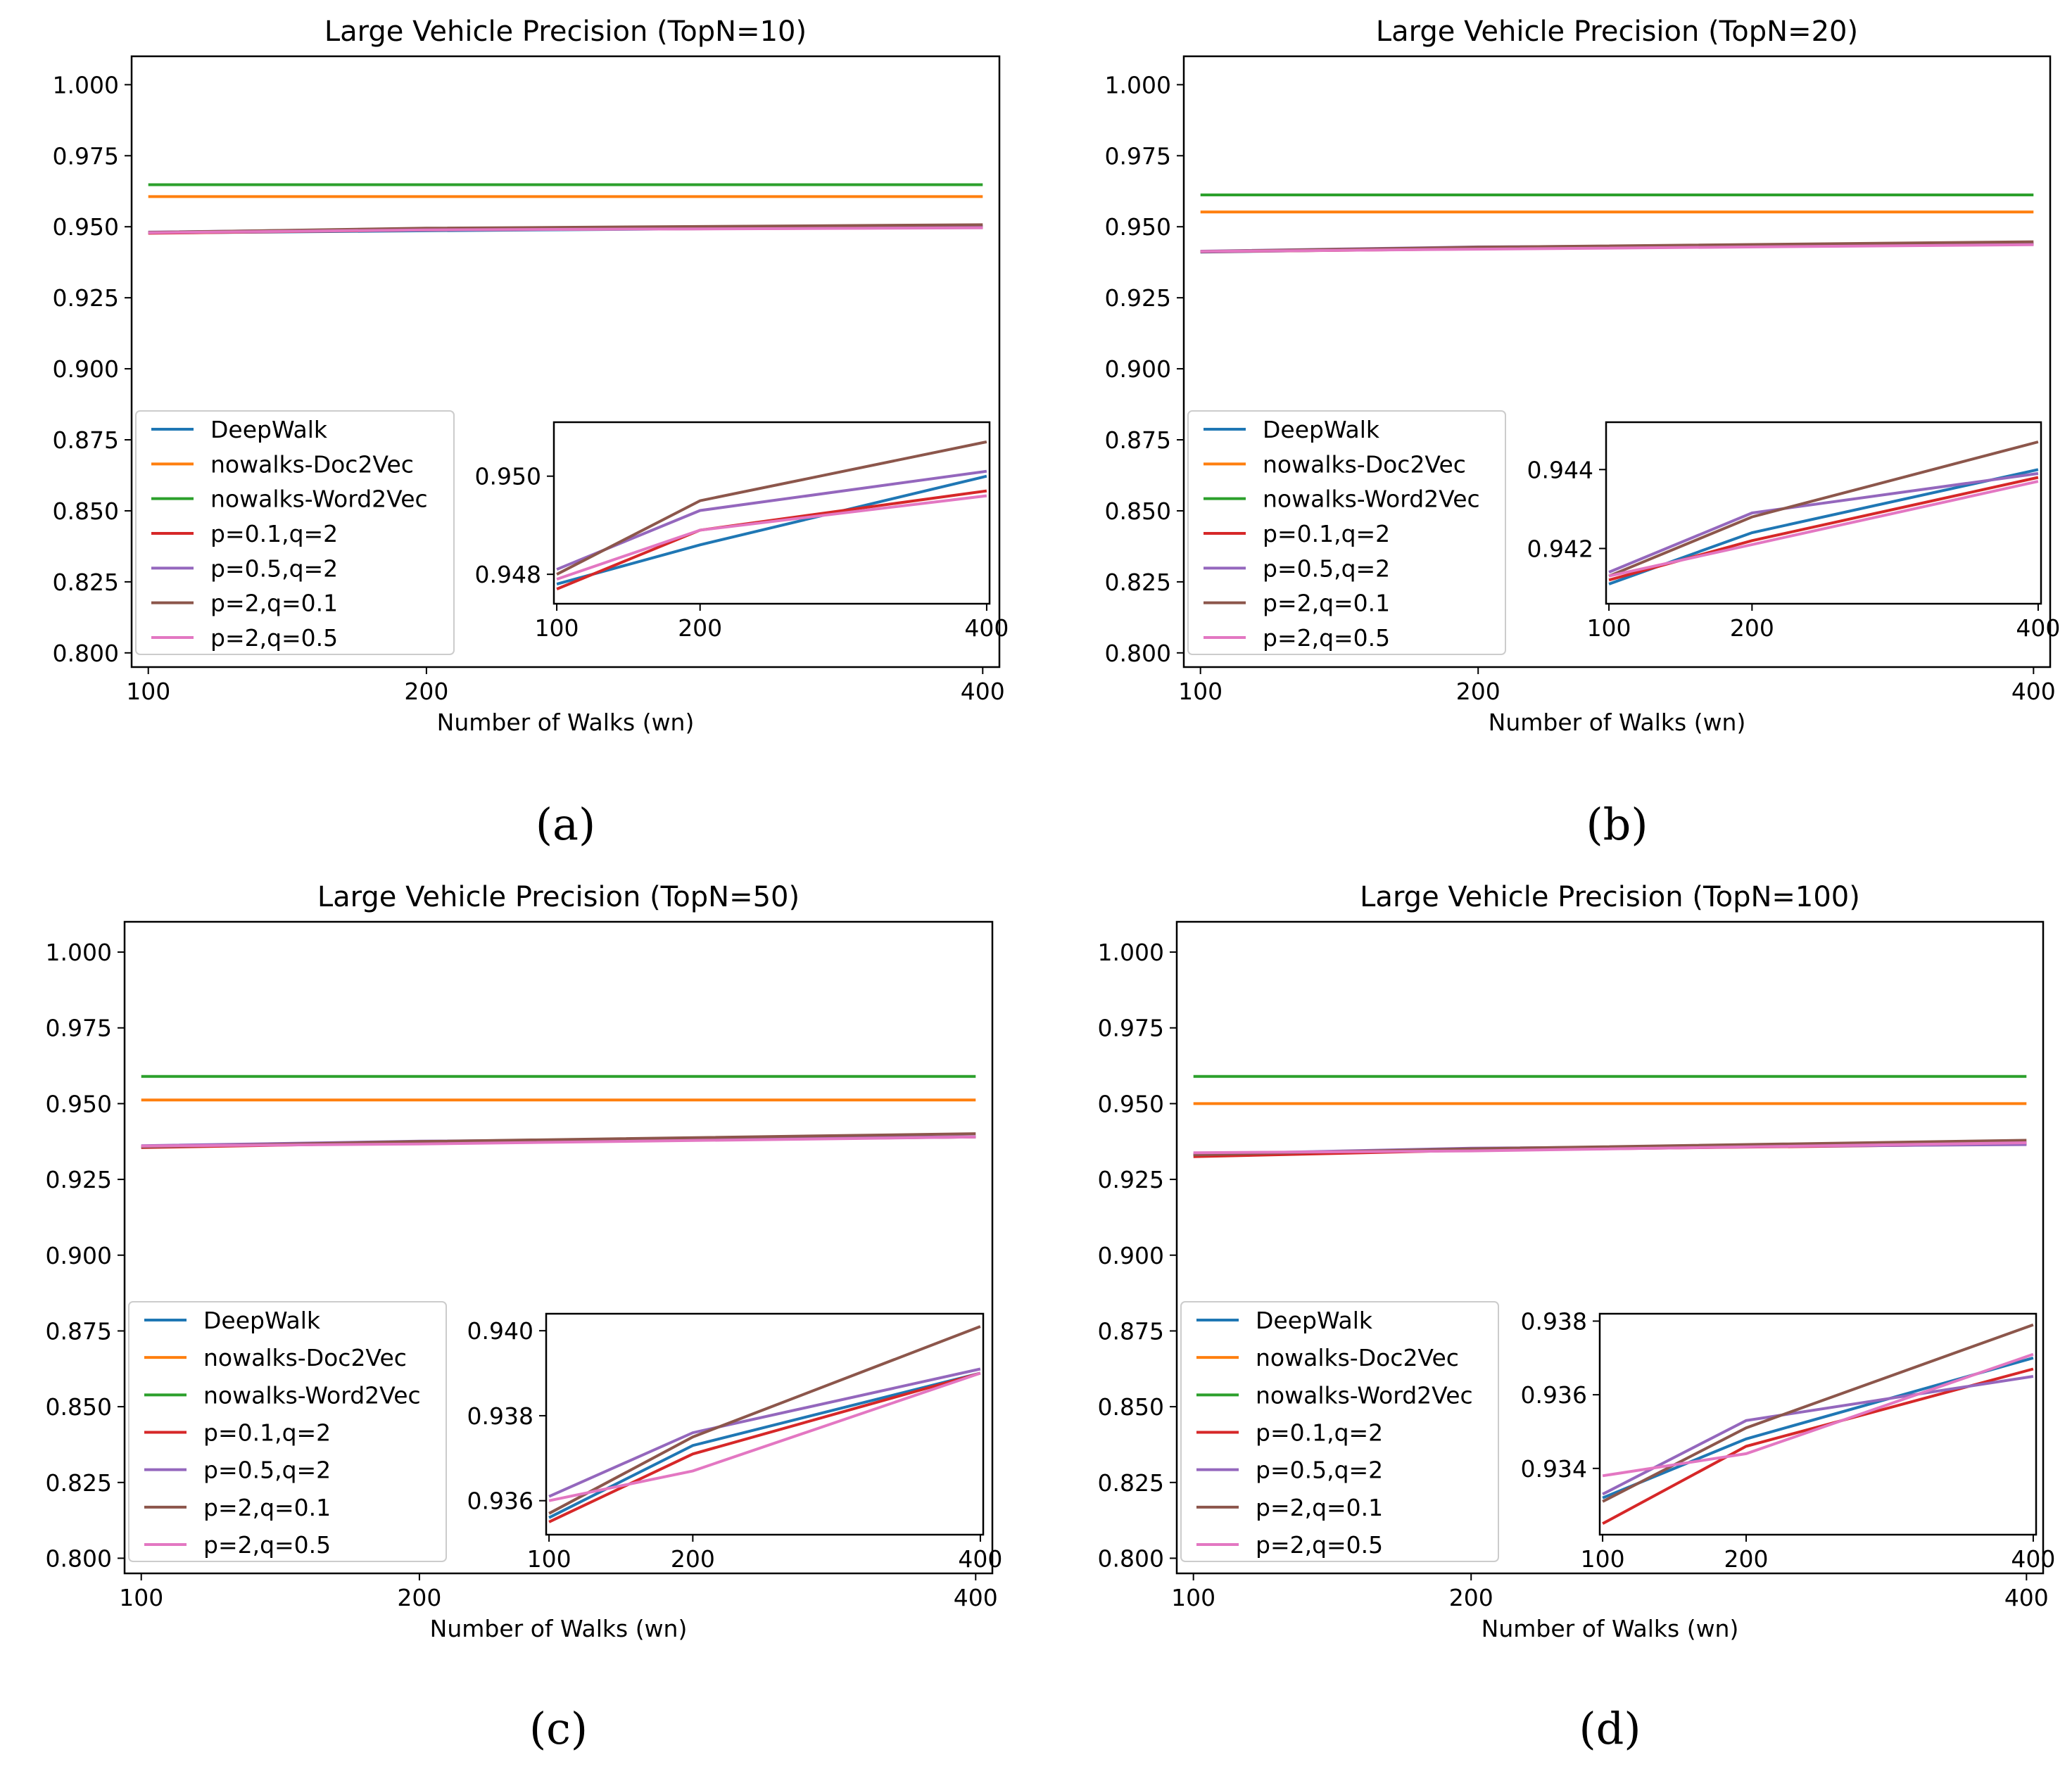 The width and height of the screenshot is (2072, 1788). Describe the element at coordinates (1138, 653) in the screenshot. I see `y-tick-label: 0.800` at that location.